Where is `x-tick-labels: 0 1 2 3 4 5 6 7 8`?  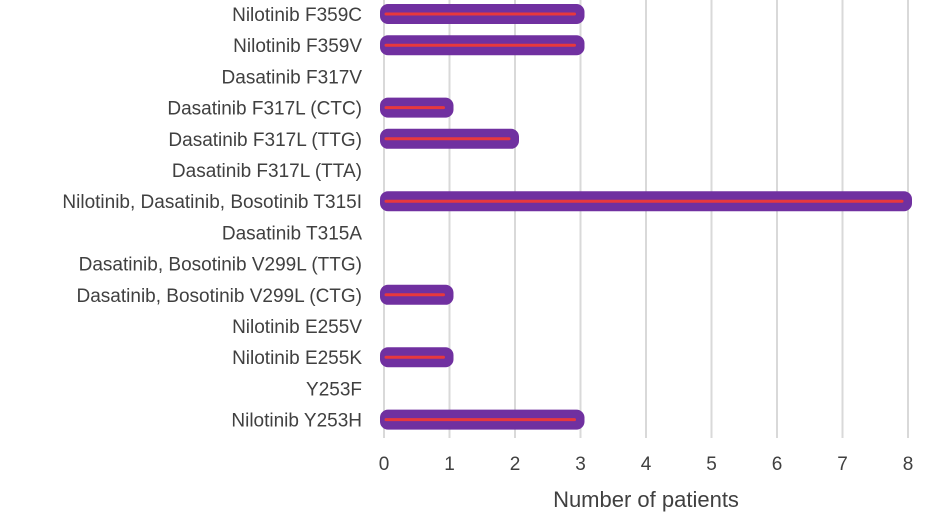
x-tick-labels: 0 1 2 3 4 5 6 7 8 is located at coordinates (646, 464).